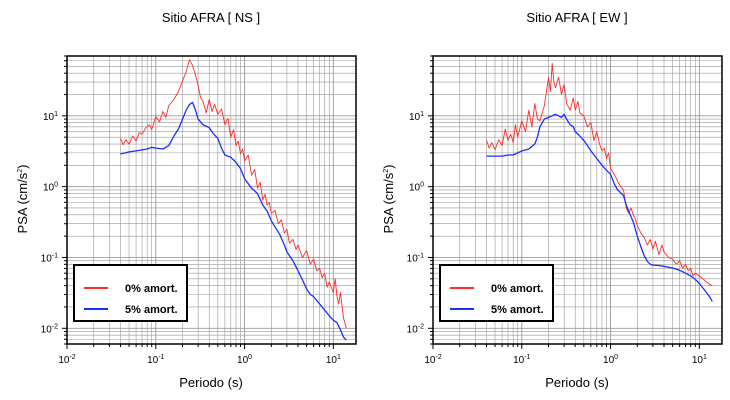 This screenshot has width=730, height=400. I want to click on series-line-5pct, so click(599, 207).